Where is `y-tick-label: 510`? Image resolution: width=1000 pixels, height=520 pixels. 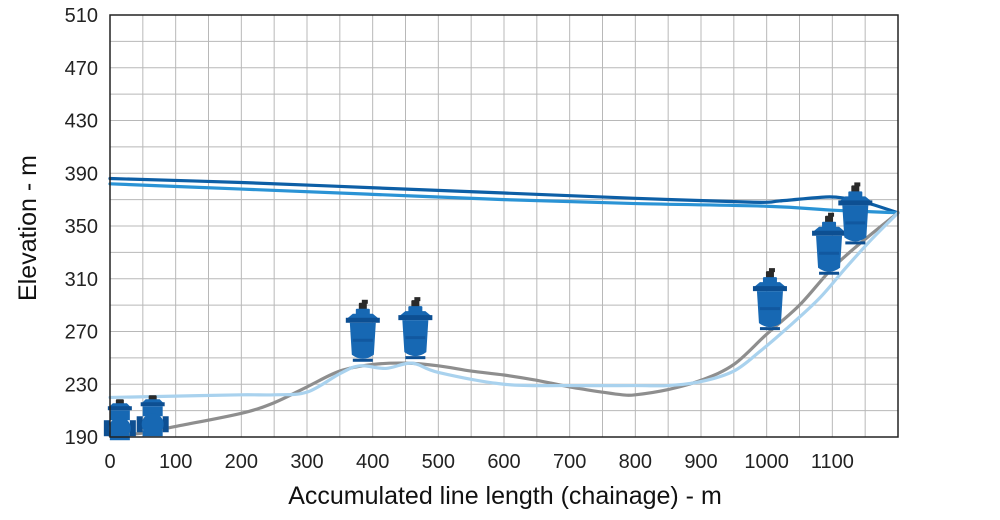 y-tick-label: 510 is located at coordinates (81, 16).